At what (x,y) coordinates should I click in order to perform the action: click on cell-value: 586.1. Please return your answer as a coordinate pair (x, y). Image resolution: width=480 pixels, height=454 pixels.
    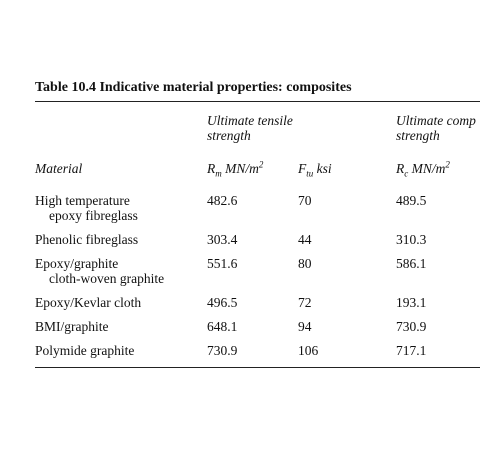
    Looking at the image, I should click on (411, 263).